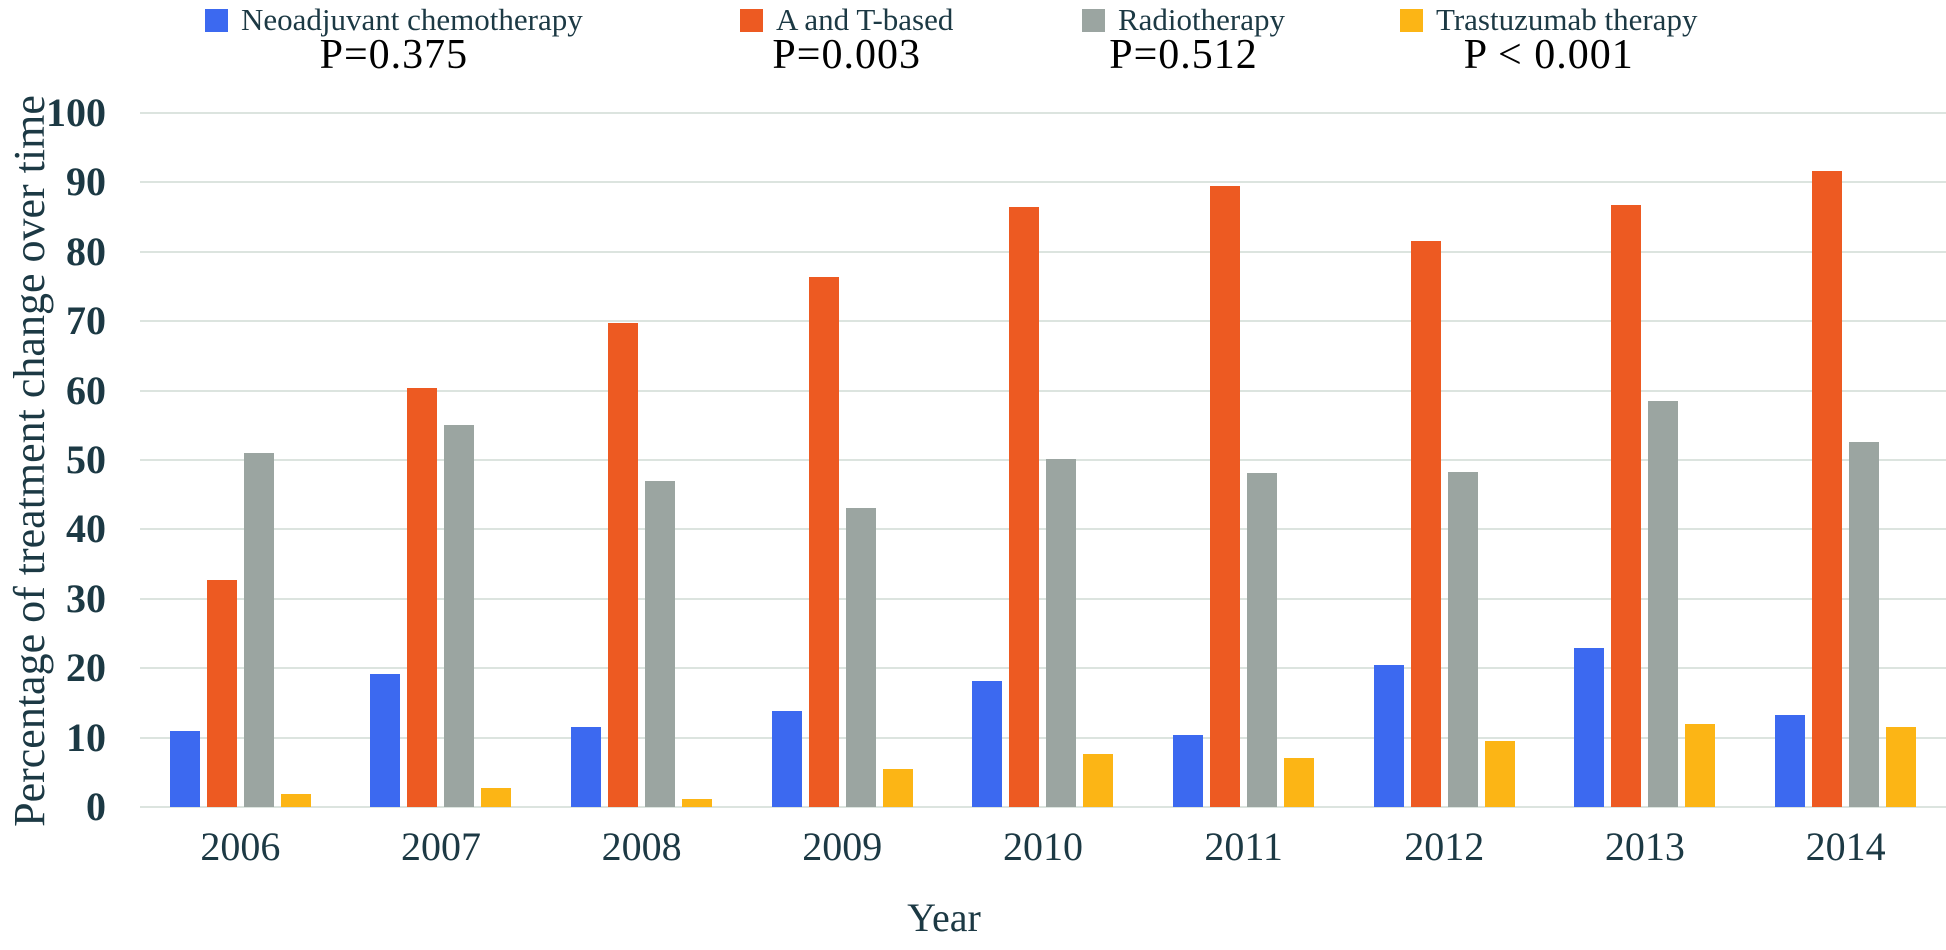 The height and width of the screenshot is (950, 1946). What do you see at coordinates (240, 491) in the screenshot?
I see `bar-group-2006: 2006` at bounding box center [240, 491].